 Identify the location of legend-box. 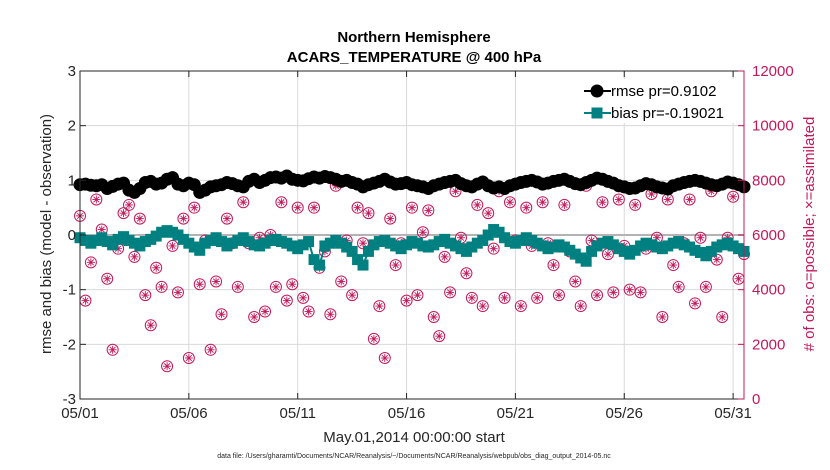
(662, 101).